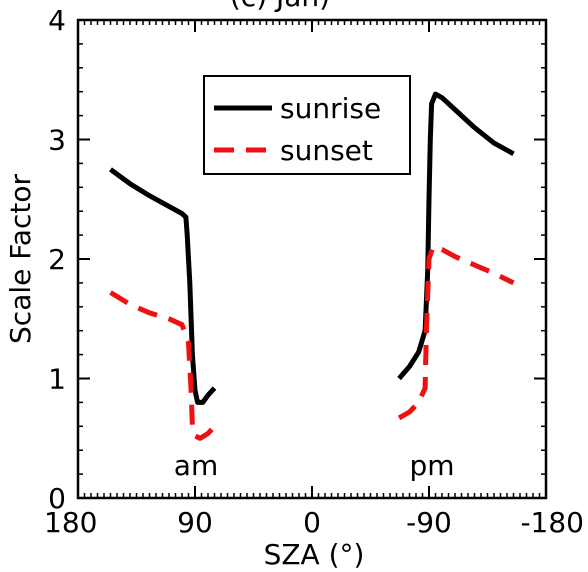 This screenshot has height=572, width=588. I want to click on annotation-am: am, so click(196, 465).